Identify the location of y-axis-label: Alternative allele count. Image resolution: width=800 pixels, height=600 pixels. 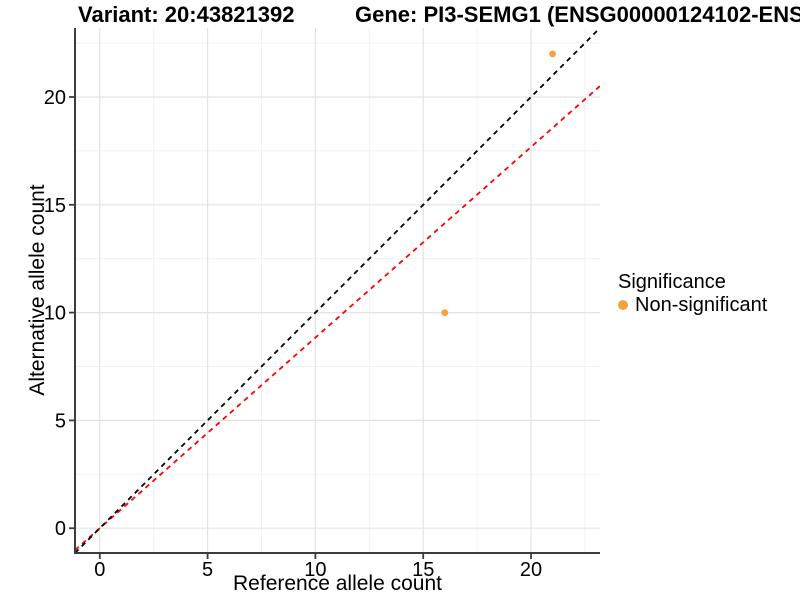
(37, 290).